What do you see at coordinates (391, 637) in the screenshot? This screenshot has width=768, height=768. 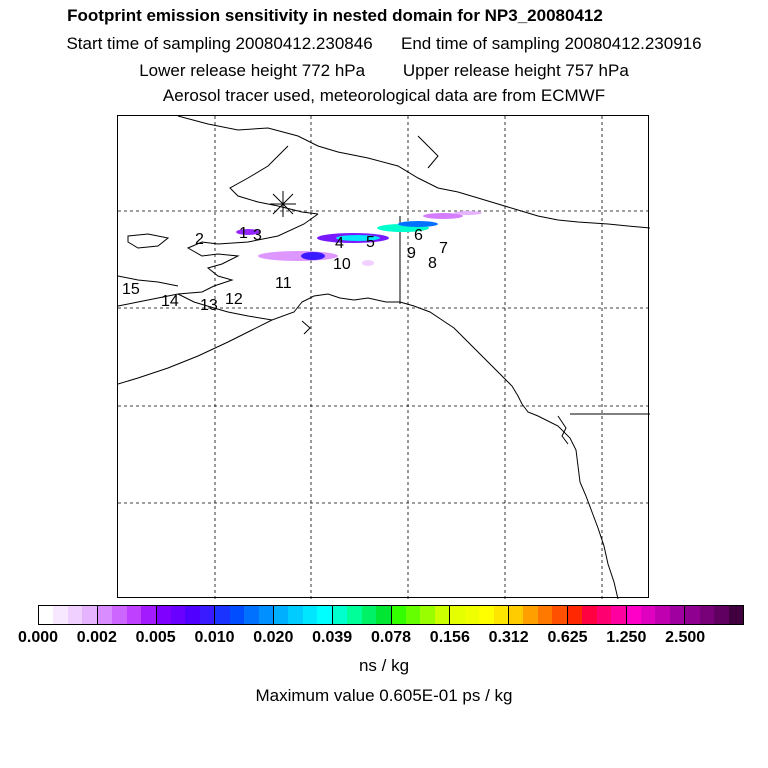 I see `colorbar-tick-label: 0.078` at bounding box center [391, 637].